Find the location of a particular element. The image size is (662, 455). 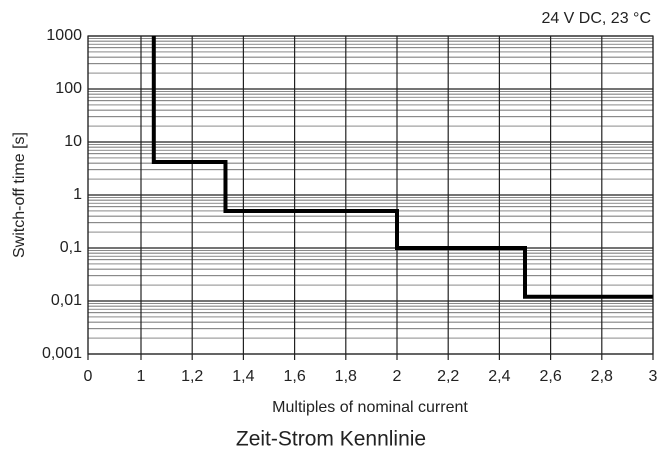

x-tick-label: 1,4 is located at coordinates (243, 376).